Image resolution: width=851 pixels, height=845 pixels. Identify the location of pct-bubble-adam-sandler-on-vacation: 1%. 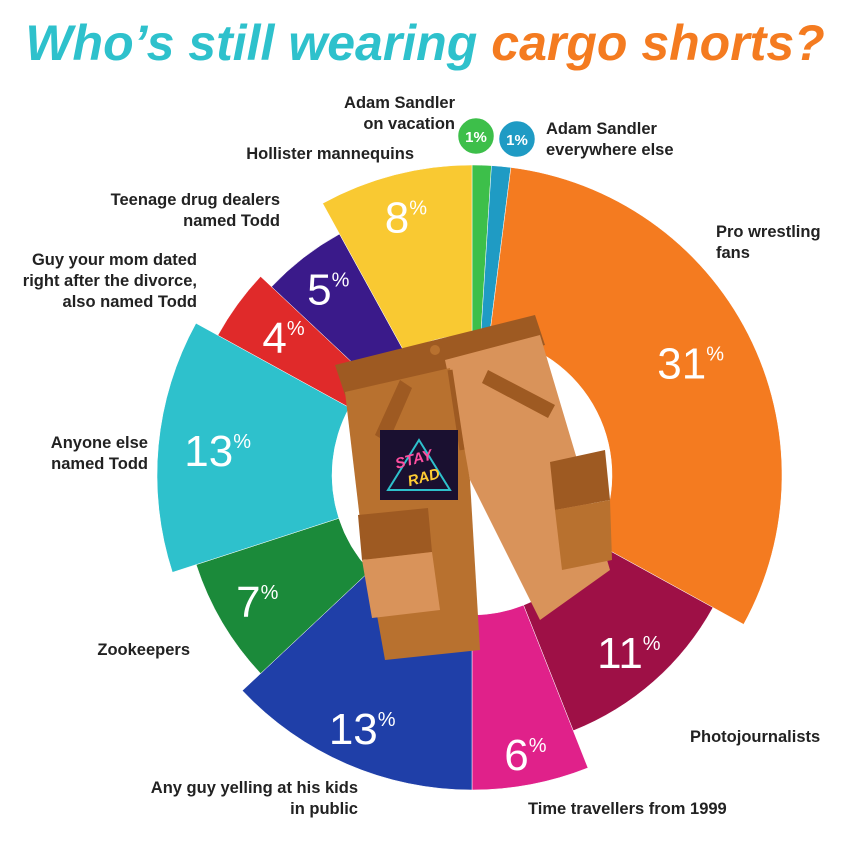
(476, 136).